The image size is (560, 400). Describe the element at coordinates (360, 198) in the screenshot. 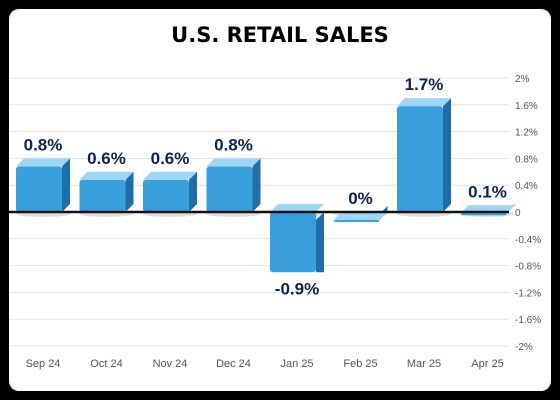

I see `data-label: 0%` at that location.